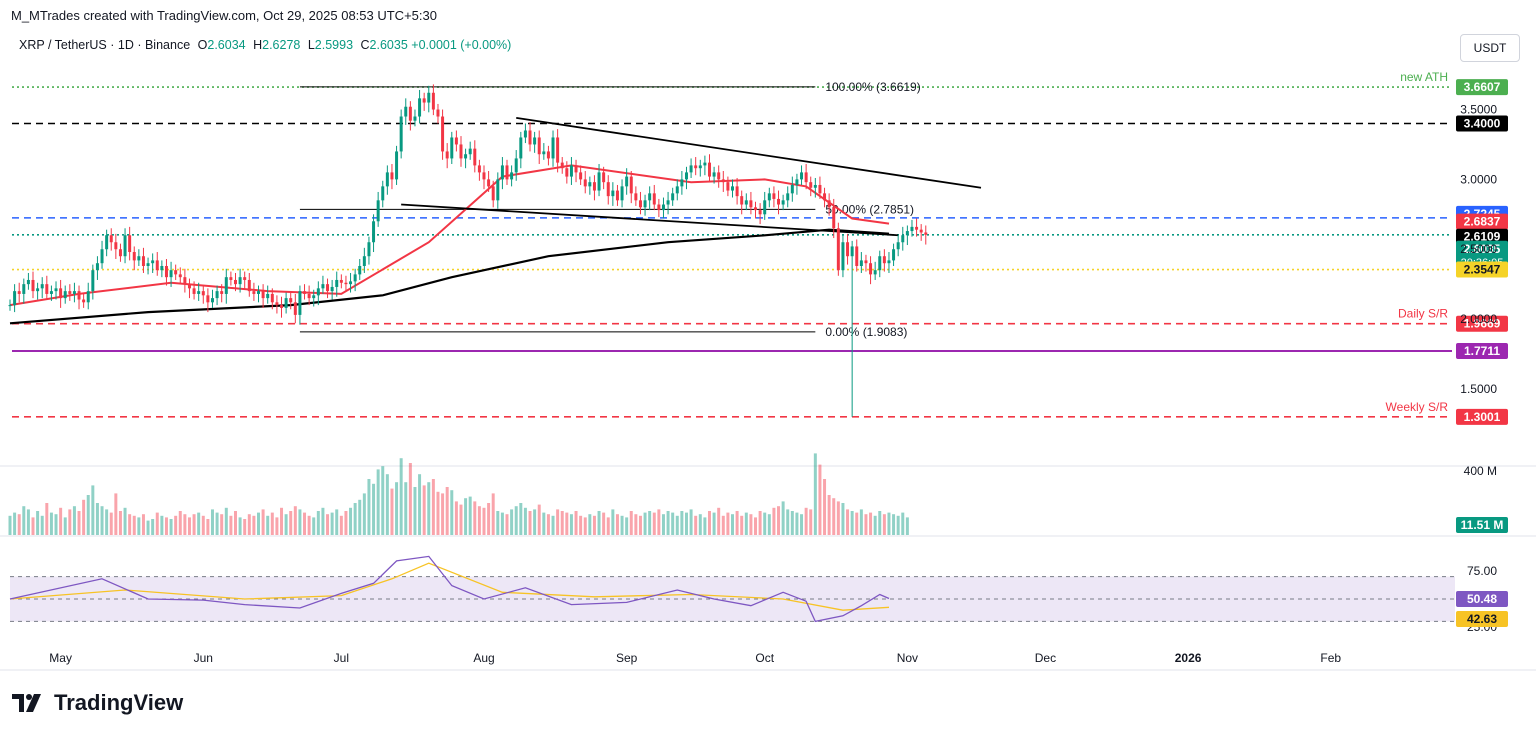 The image size is (1536, 735). I want to click on volume-label-tag, so click(1482, 525).